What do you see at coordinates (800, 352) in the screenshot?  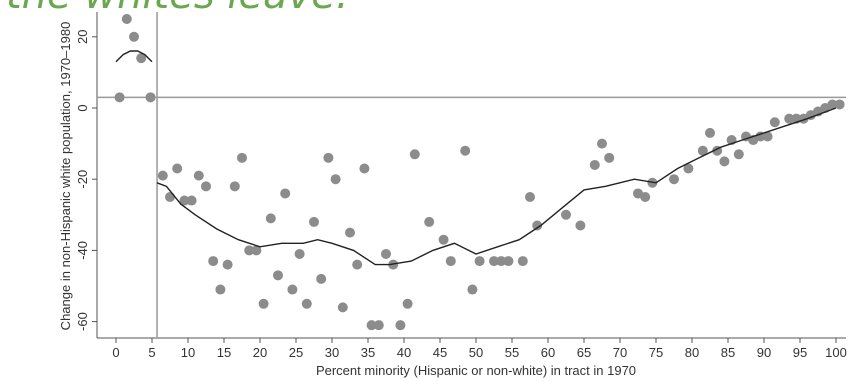 I see `x-tick-label: 95` at bounding box center [800, 352].